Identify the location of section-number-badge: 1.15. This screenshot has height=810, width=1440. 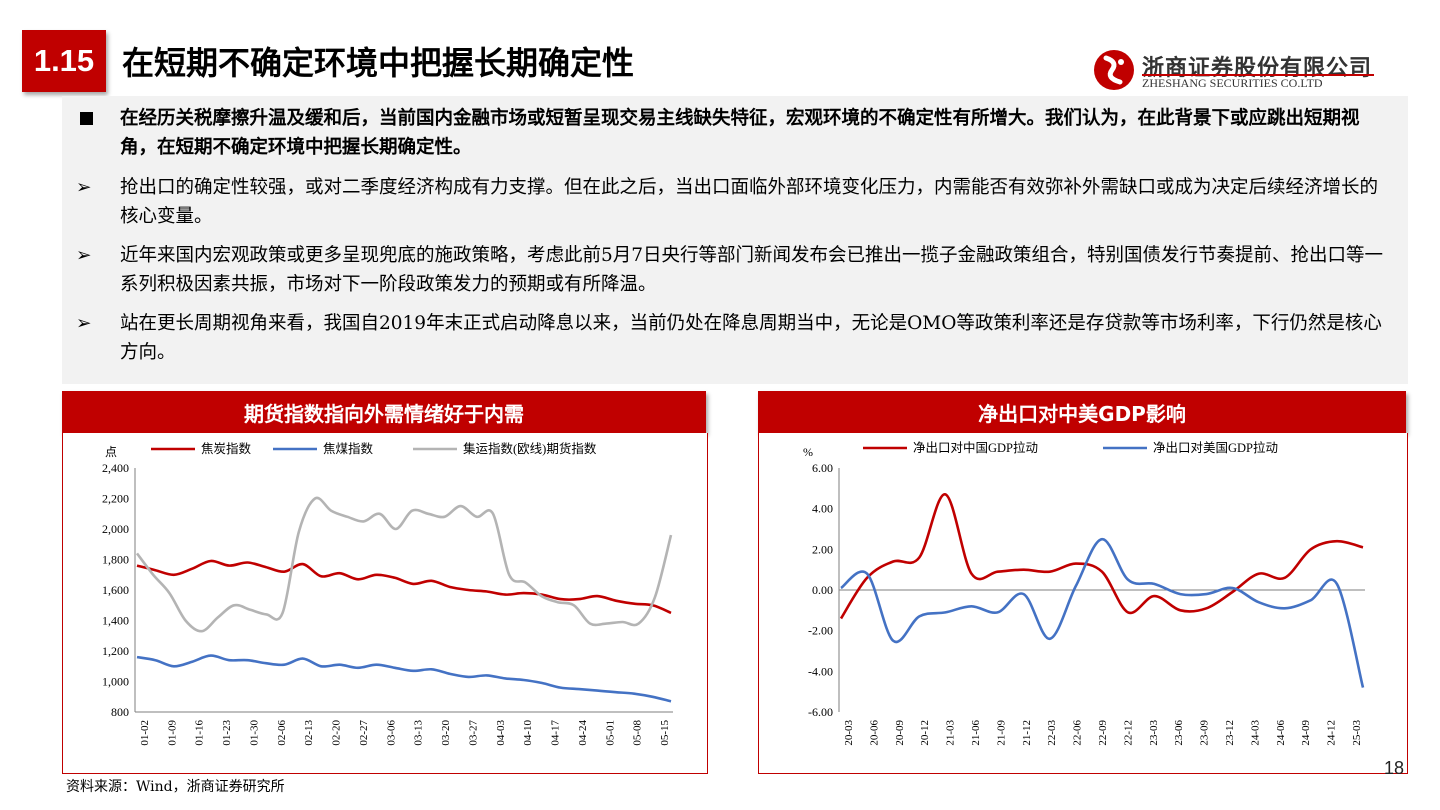
(64, 61).